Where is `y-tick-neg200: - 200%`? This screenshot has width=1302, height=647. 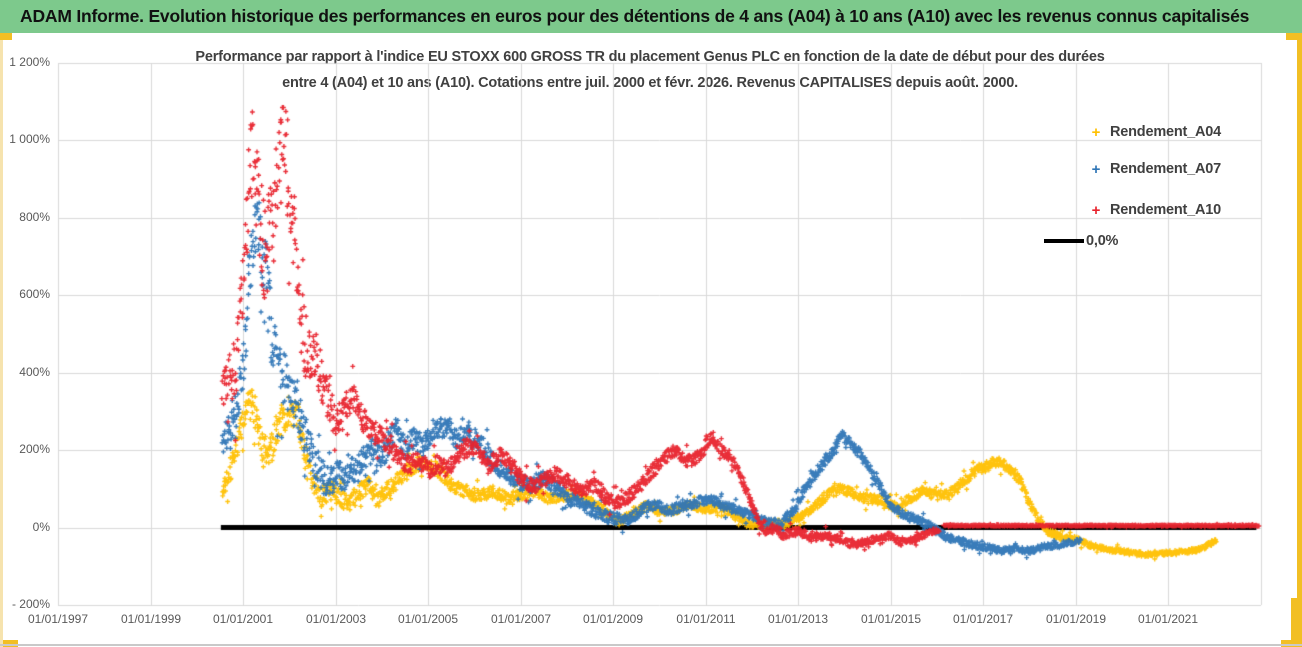 y-tick-neg200: - 200% is located at coordinates (30, 604).